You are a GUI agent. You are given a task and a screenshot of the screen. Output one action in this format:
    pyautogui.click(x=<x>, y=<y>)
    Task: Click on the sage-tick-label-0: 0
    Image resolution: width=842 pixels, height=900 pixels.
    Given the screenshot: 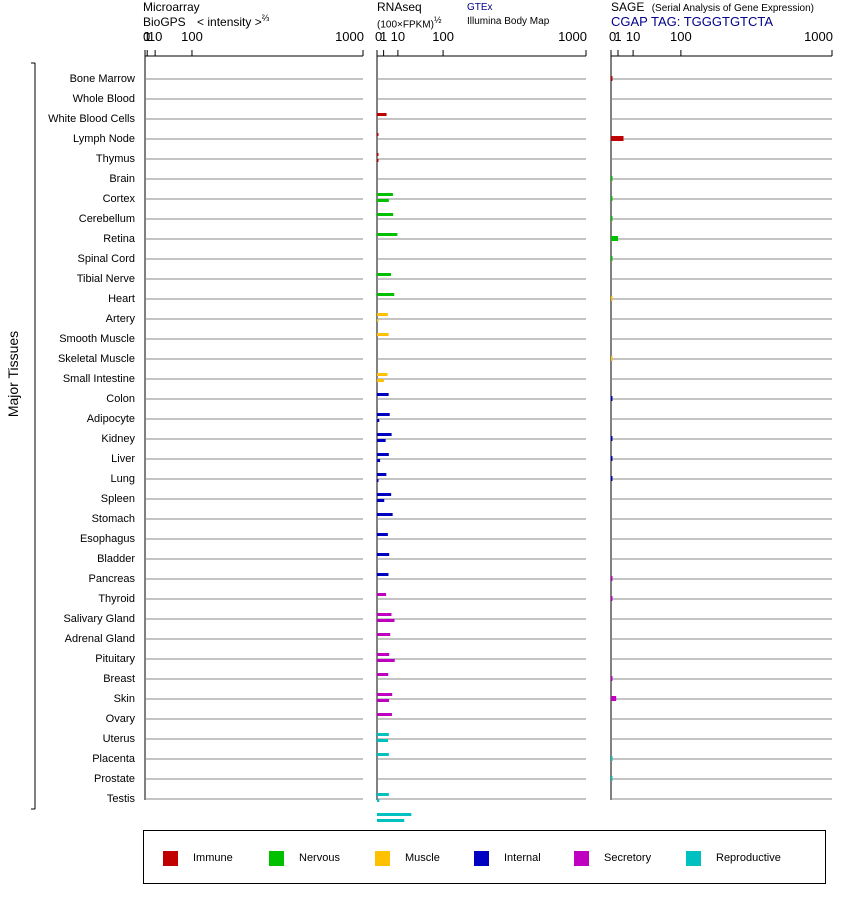 What is the action you would take?
    pyautogui.click(x=612, y=36)
    